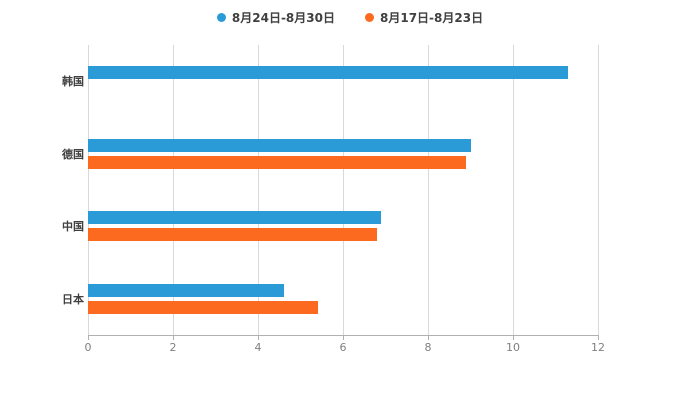 The height and width of the screenshot is (400, 700). I want to click on legend-item-series-2: 8月17日-8月23日, so click(424, 17).